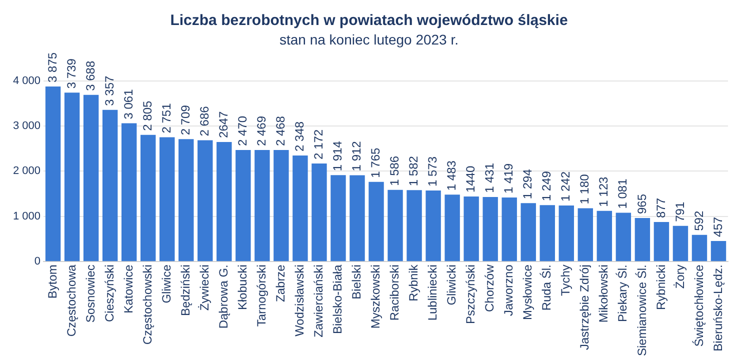 The image size is (748, 359). Describe the element at coordinates (26, 171) in the screenshot. I see `y-tick-label: 2 000` at that location.